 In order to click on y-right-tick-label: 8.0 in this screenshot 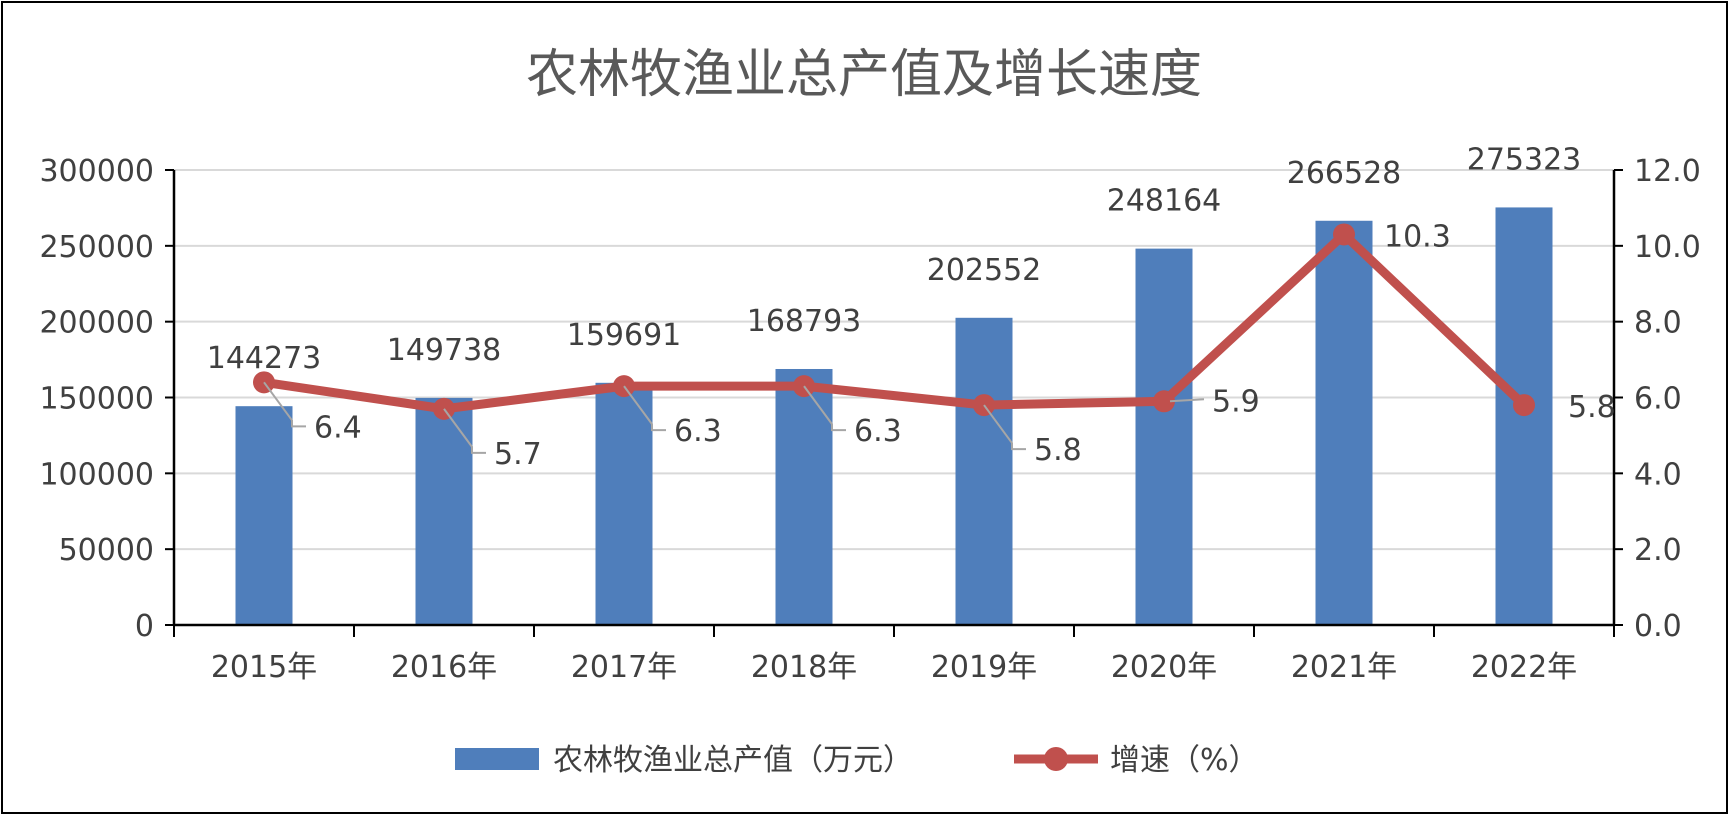, I will do `click(1658, 323)`.